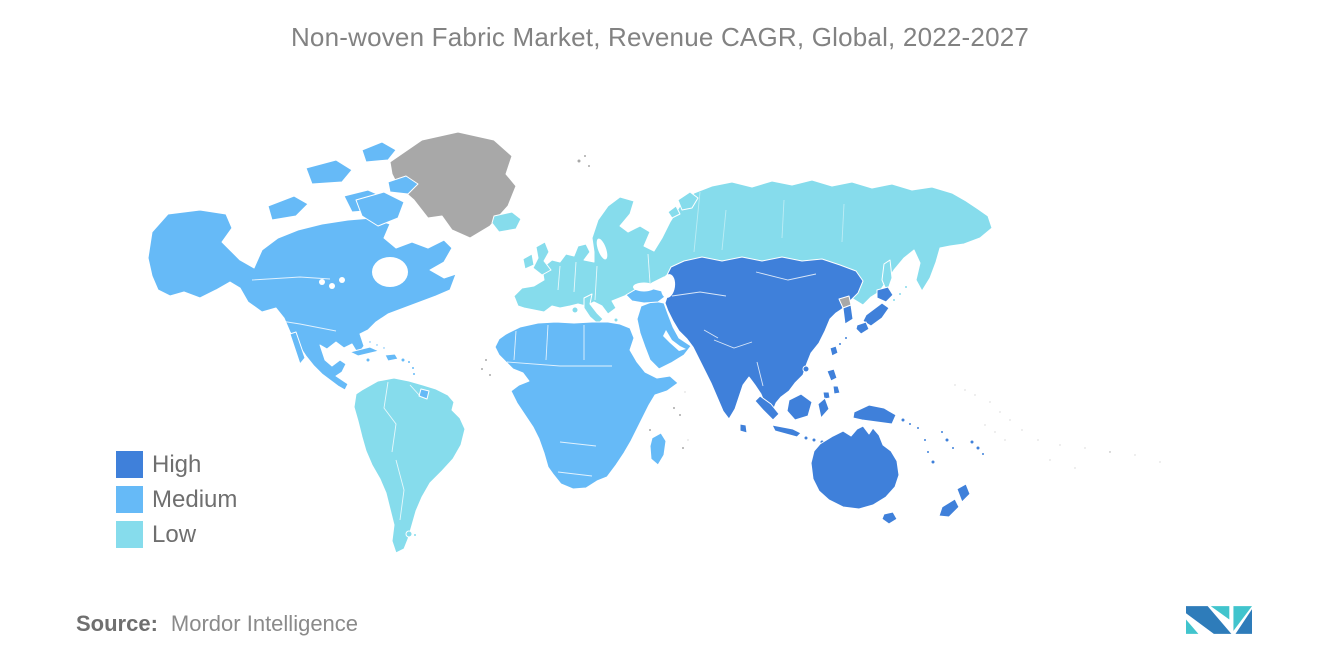 This screenshot has height=665, width=1320. I want to click on region-asia-core, so click(764, 338).